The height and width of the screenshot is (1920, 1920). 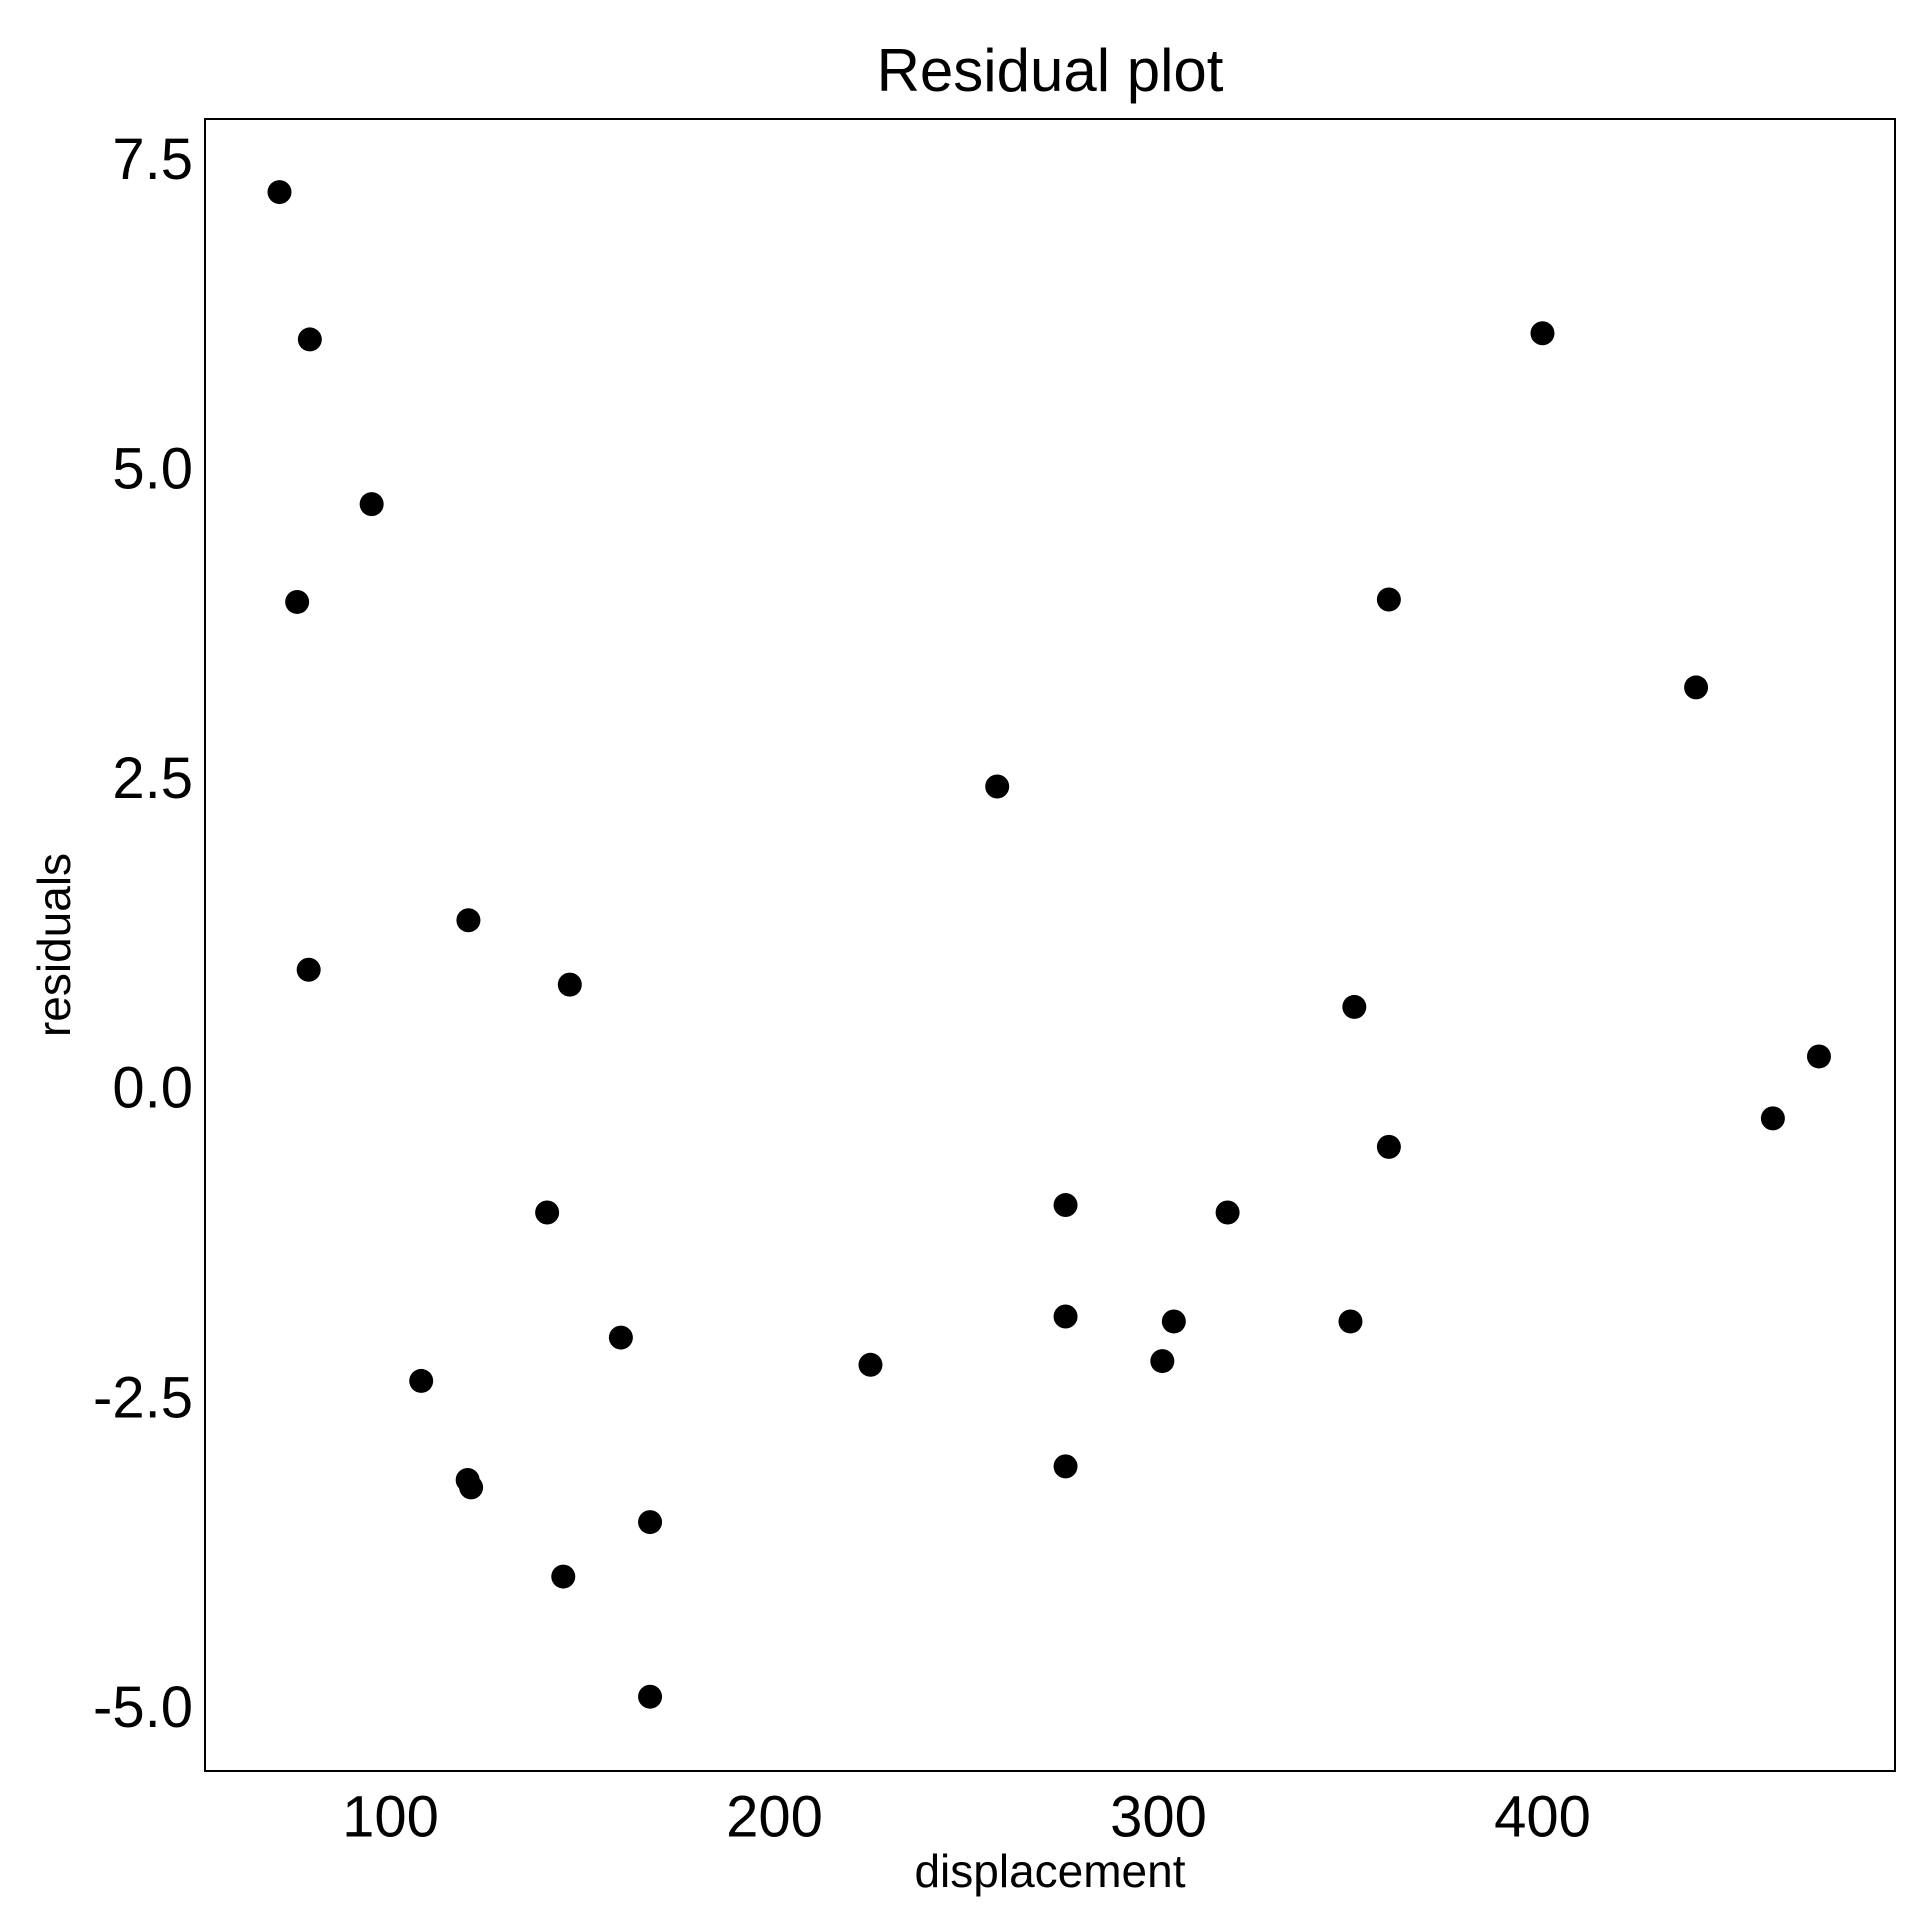 What do you see at coordinates (152, 1088) in the screenshot?
I see `y-tick-label: 0.0` at bounding box center [152, 1088].